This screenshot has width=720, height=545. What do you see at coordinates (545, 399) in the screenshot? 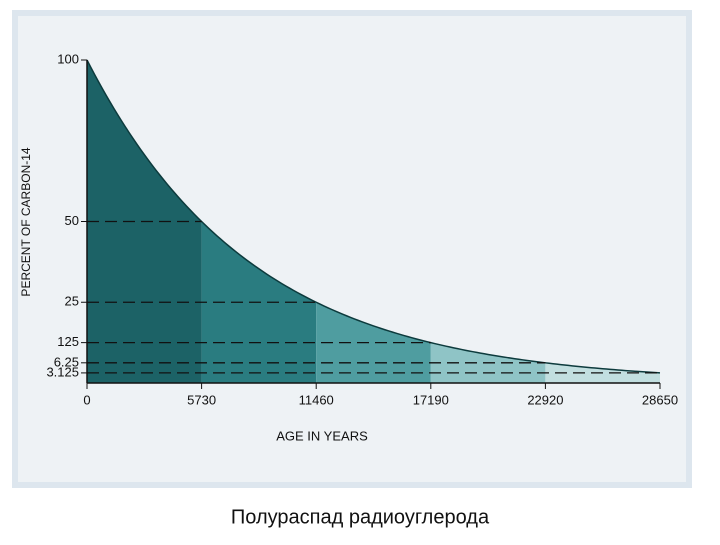
I see `x-tick-label: 22920` at bounding box center [545, 399].